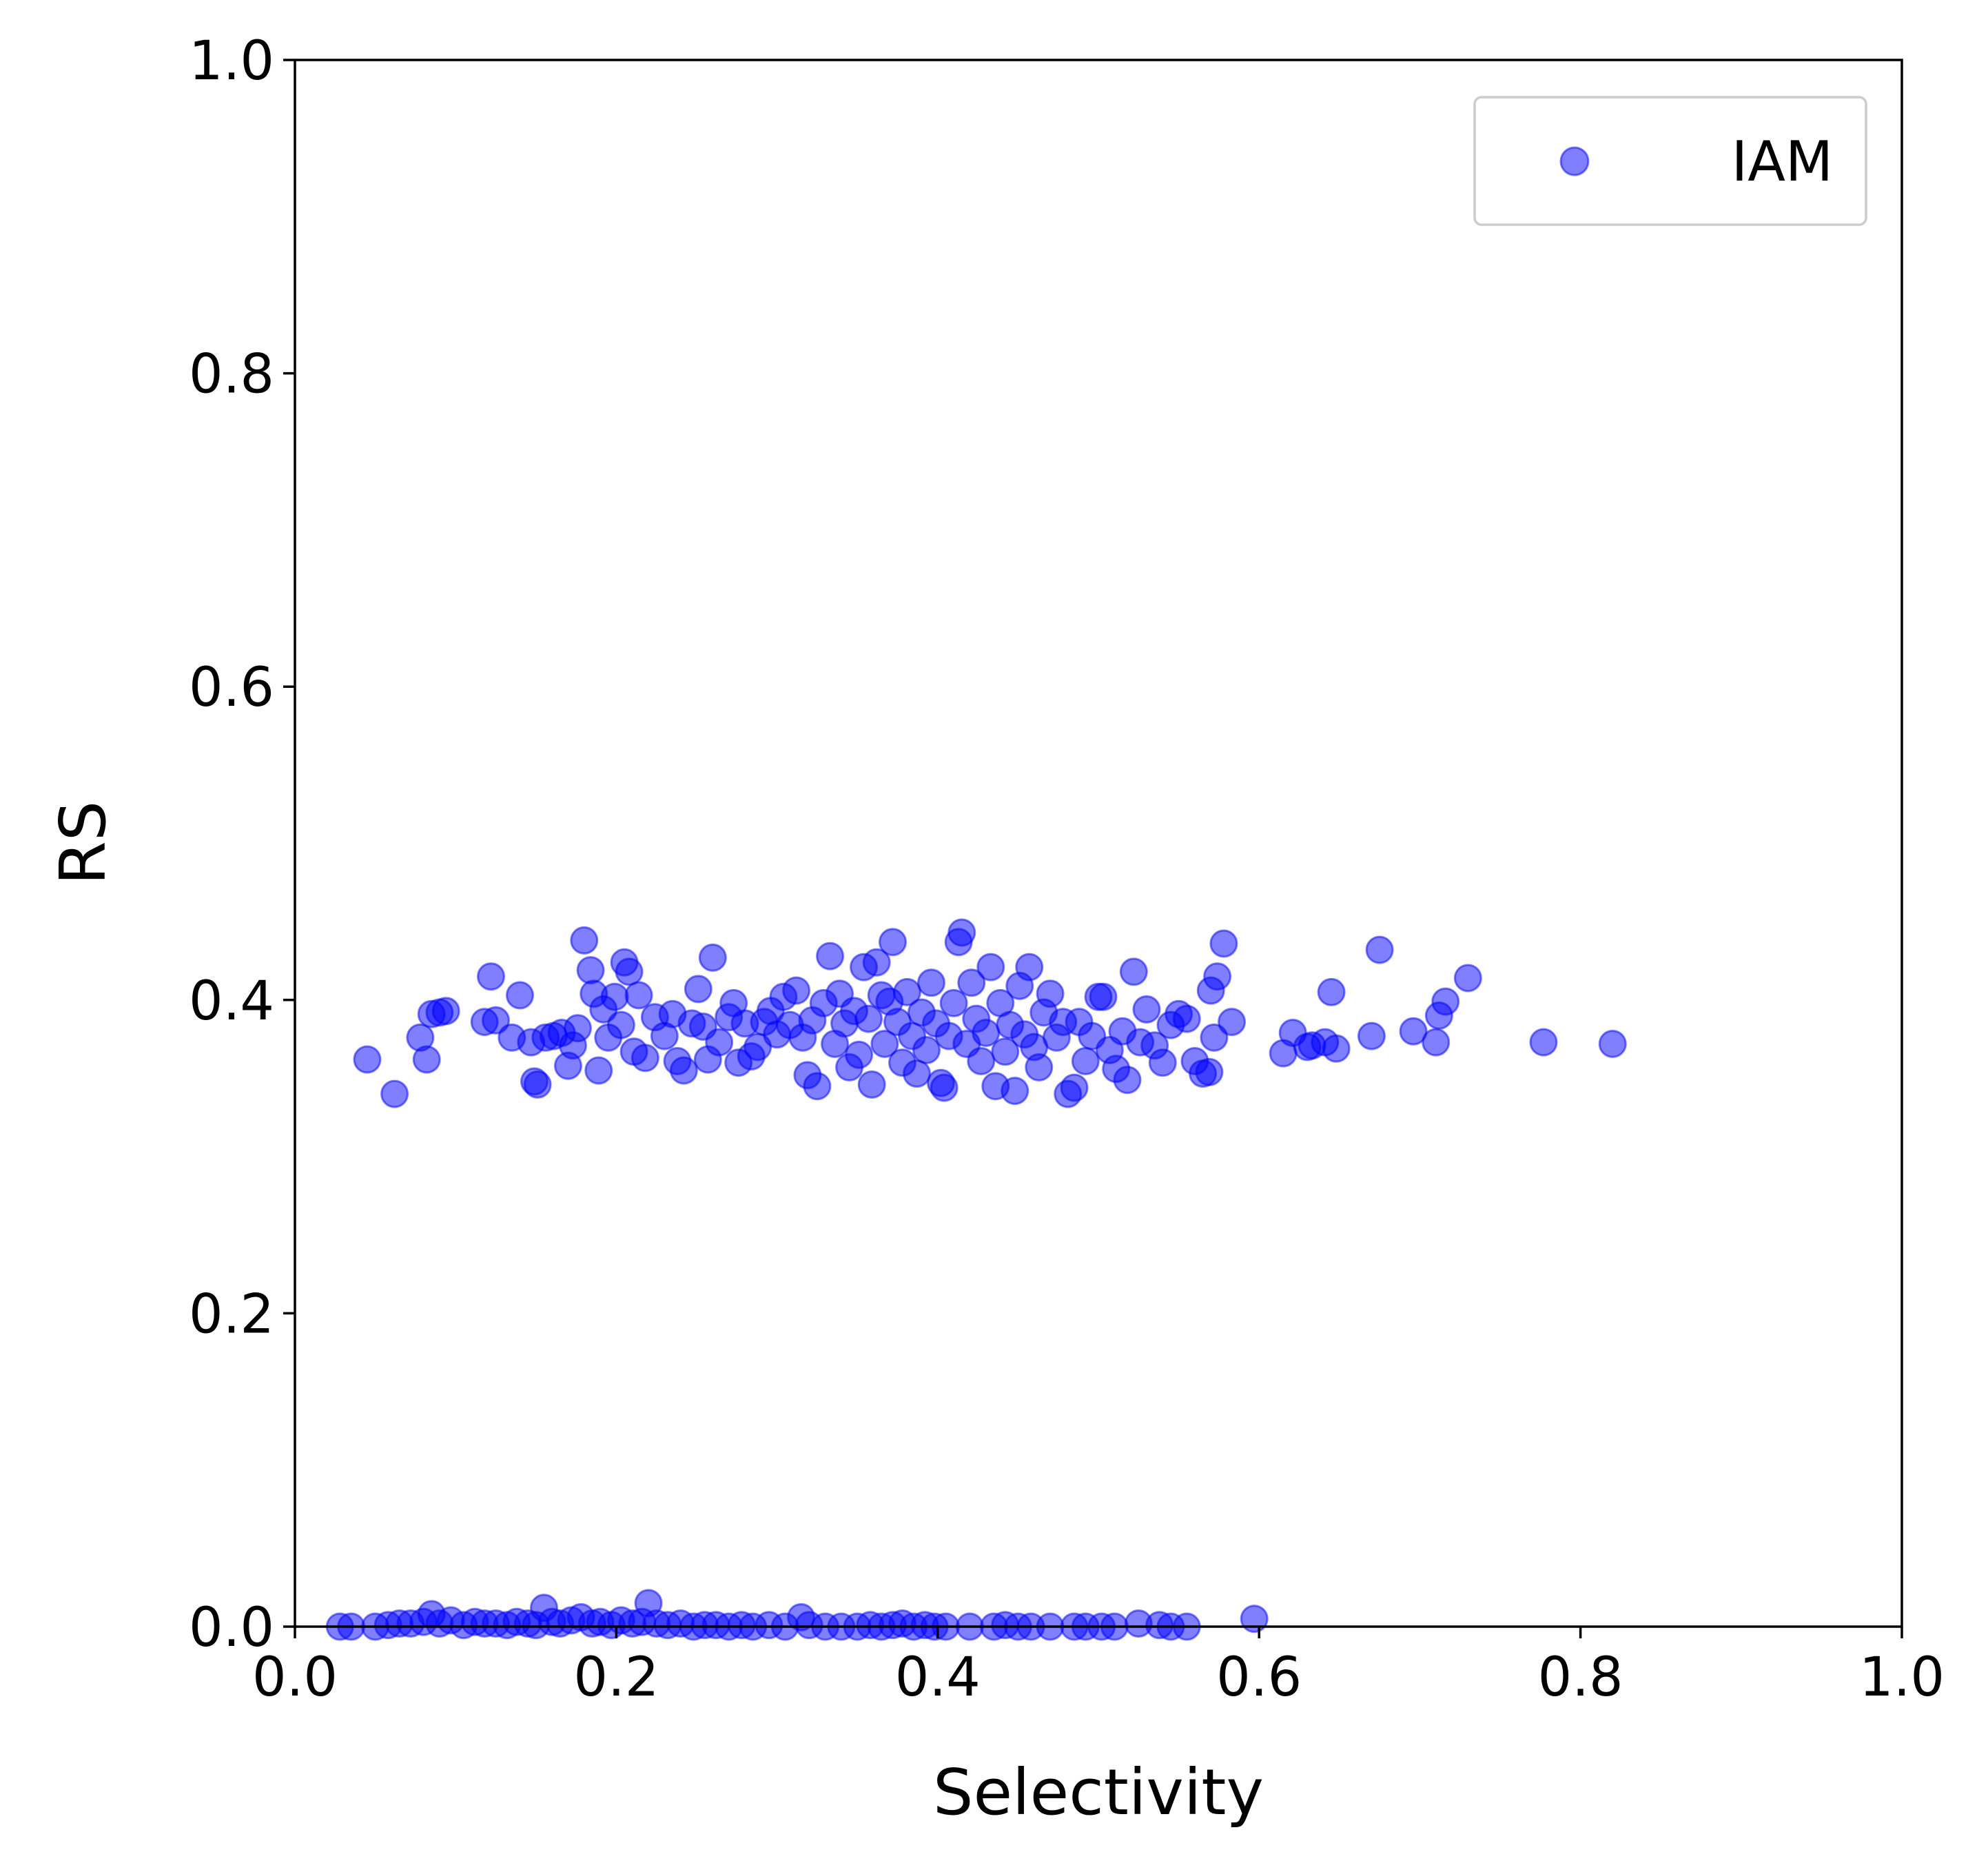  I want to click on x-axis-ticks: 0.0 0.2 0.4 0.6 0.8 1.0, so click(1098, 1668).